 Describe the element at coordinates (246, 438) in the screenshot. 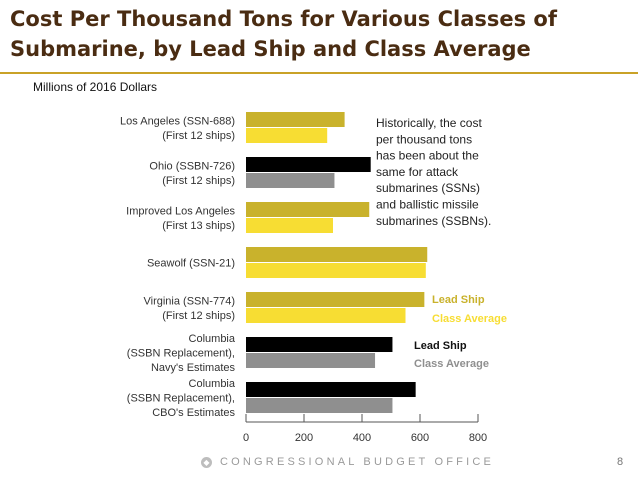

I see `x-tick-label: 0` at that location.